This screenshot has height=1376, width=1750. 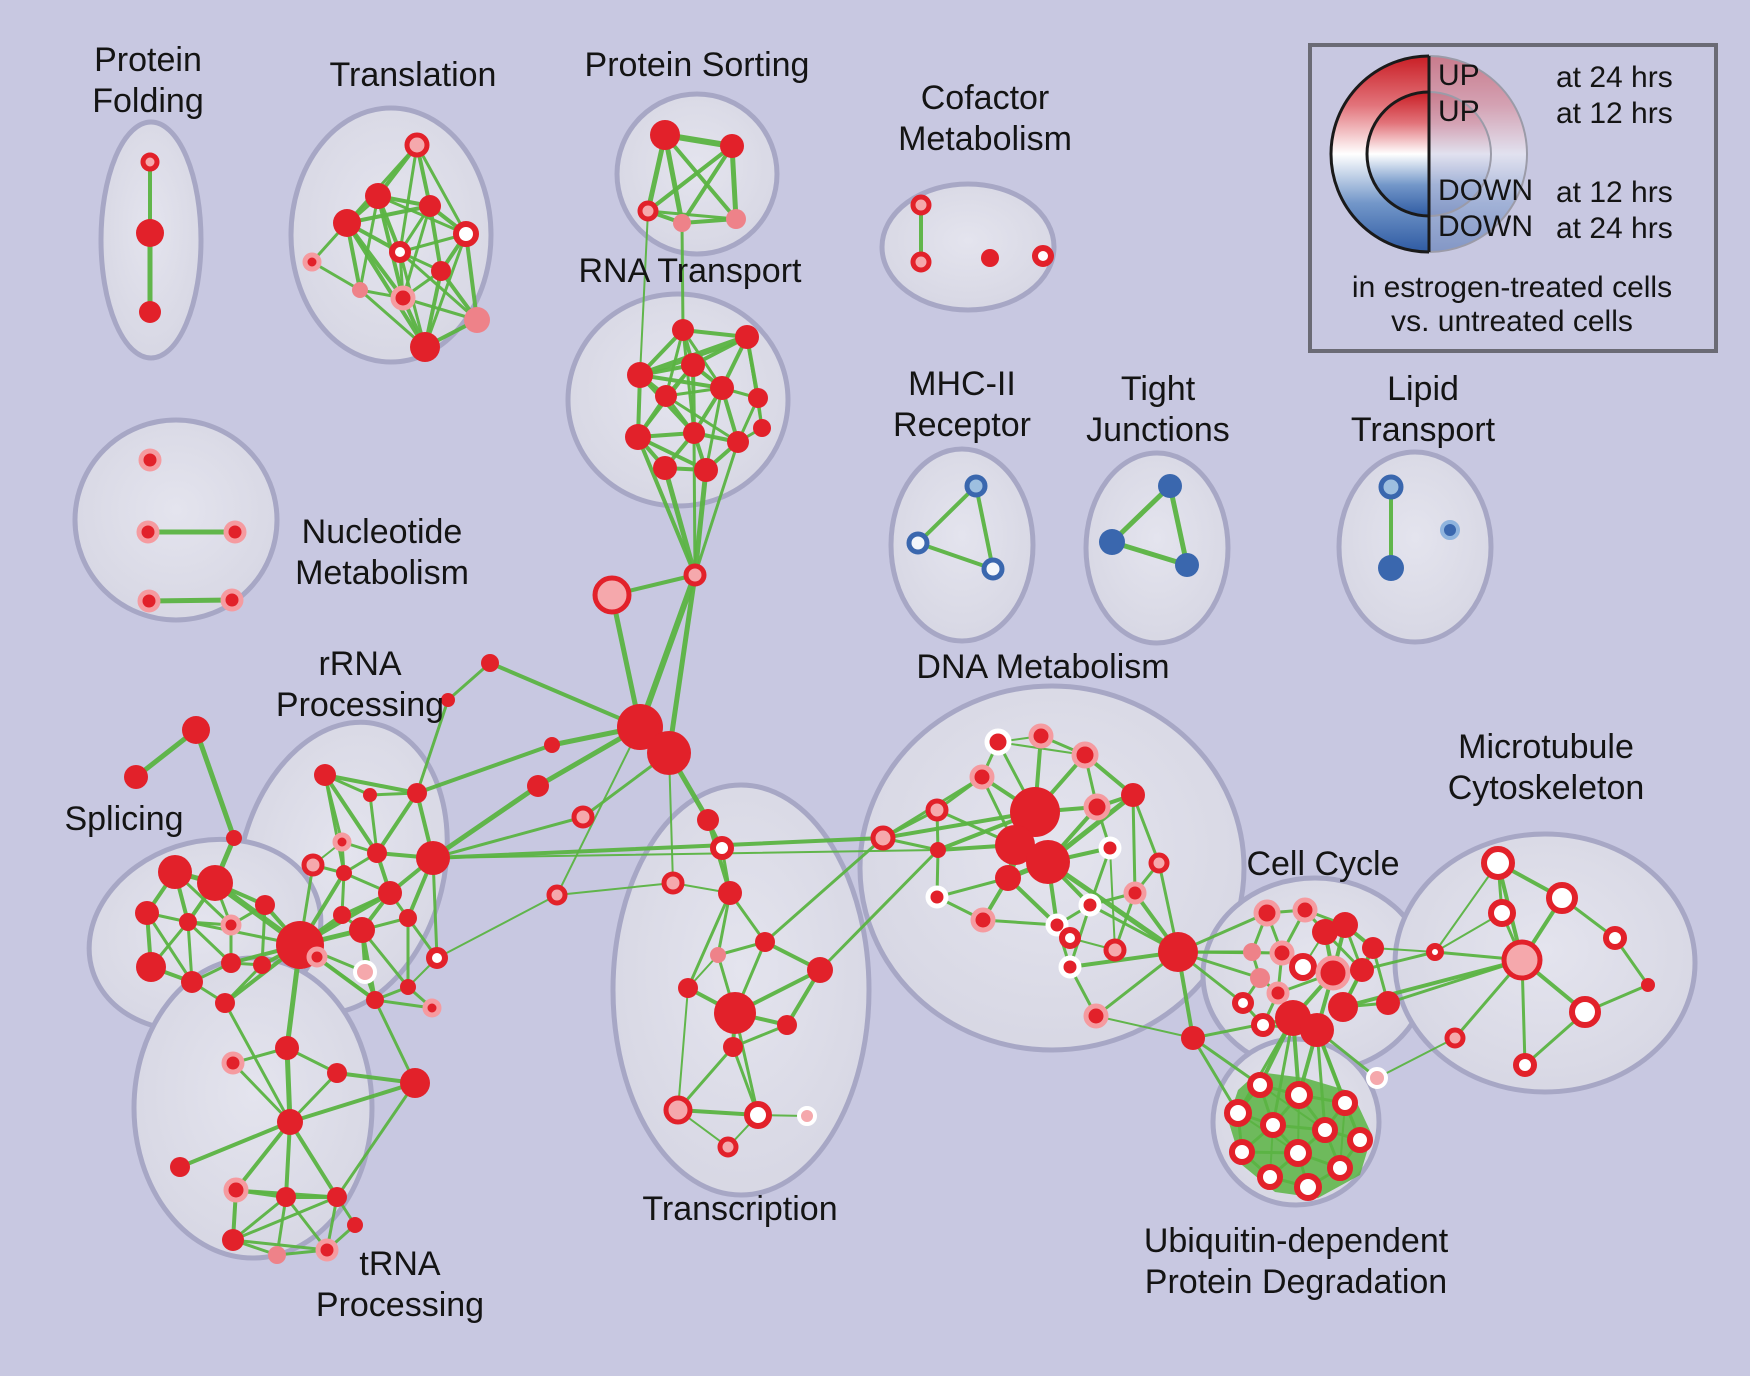 What do you see at coordinates (378, 196) in the screenshot?
I see `node-tl2` at bounding box center [378, 196].